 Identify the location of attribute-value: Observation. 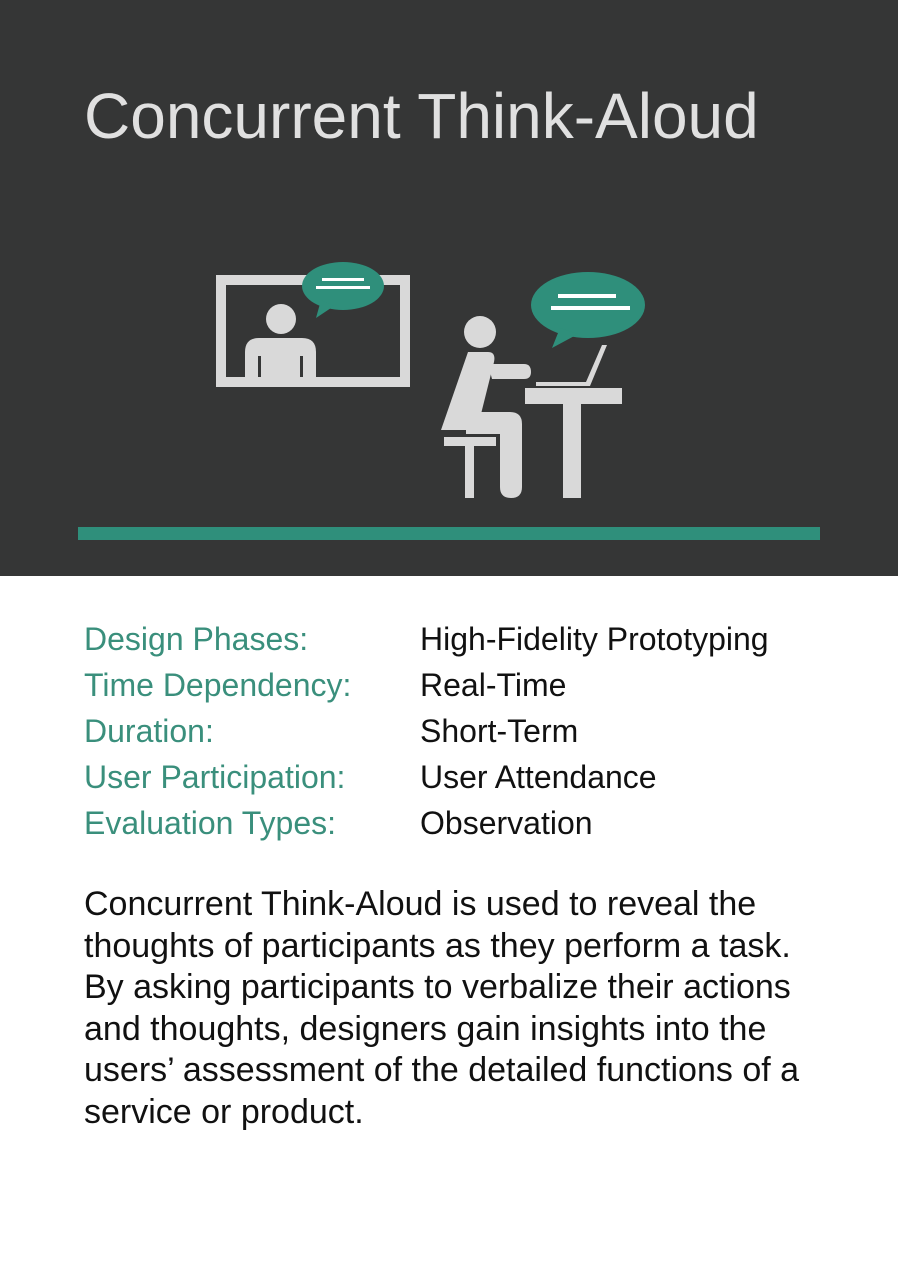
(506, 823).